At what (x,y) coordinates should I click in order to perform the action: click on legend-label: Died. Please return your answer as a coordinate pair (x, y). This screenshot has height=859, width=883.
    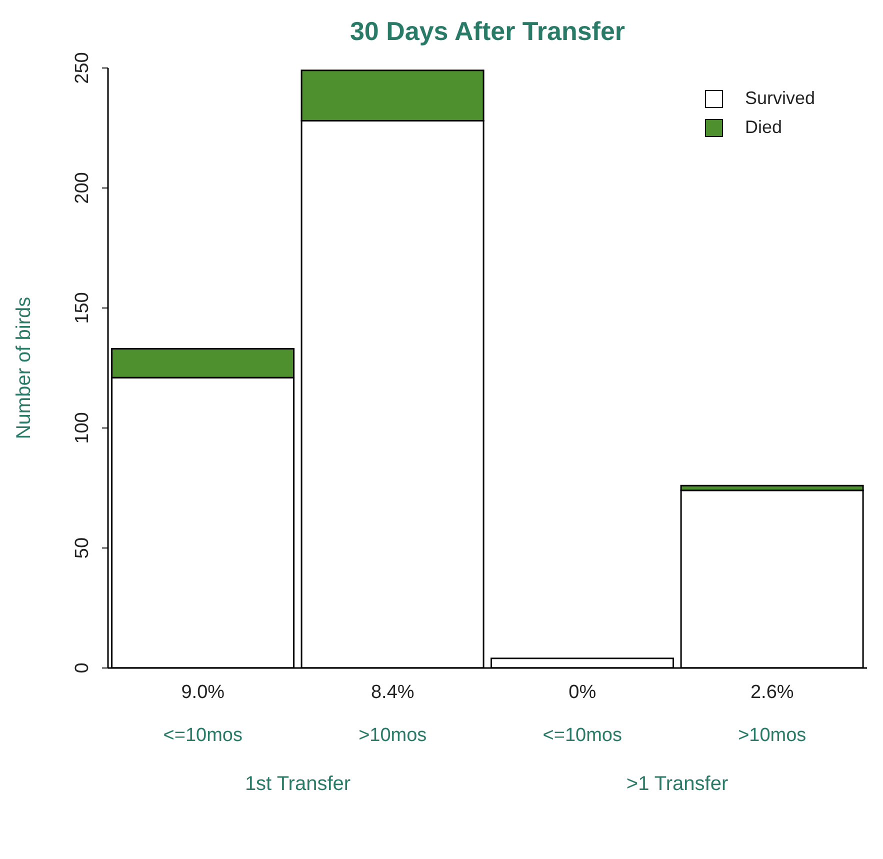
    Looking at the image, I should click on (763, 127).